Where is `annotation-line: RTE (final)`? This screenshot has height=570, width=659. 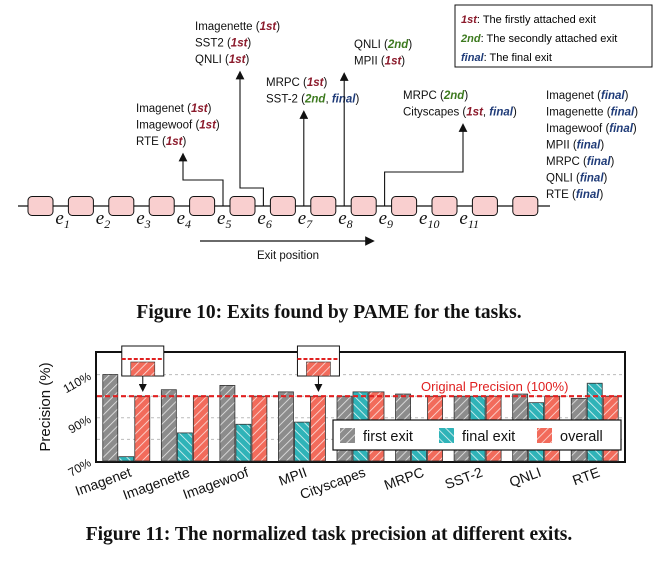
annotation-line: RTE (final) is located at coordinates (574, 195).